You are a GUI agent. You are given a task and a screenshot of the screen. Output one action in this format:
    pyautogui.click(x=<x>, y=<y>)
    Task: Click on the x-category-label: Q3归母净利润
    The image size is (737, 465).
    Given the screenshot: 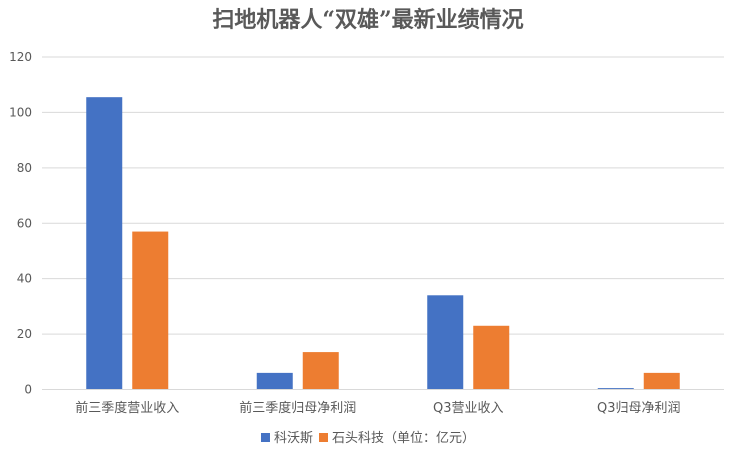 What is the action you would take?
    pyautogui.click(x=639, y=408)
    